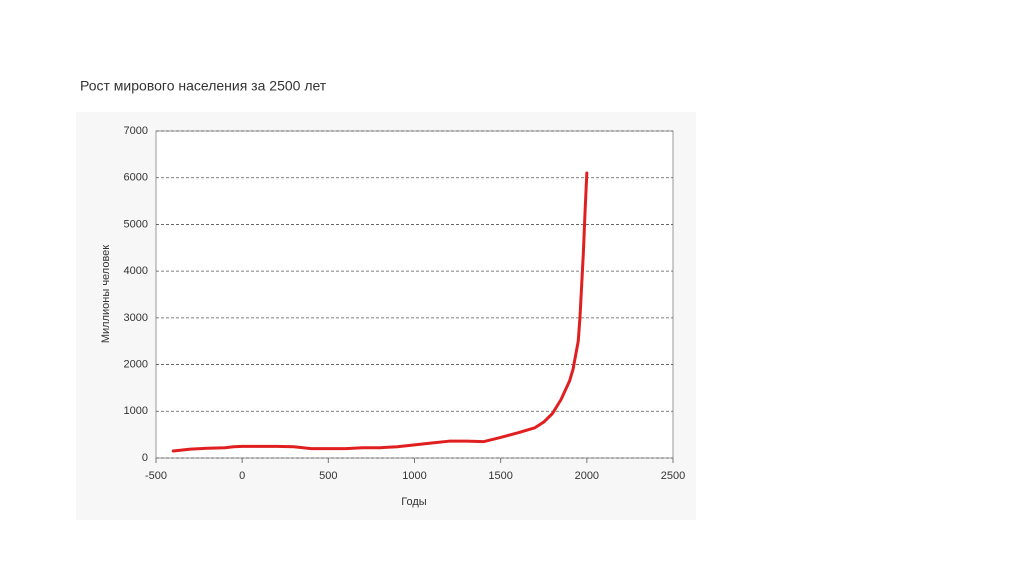  What do you see at coordinates (500, 476) in the screenshot?
I see `x-tick-label: 1500` at bounding box center [500, 476].